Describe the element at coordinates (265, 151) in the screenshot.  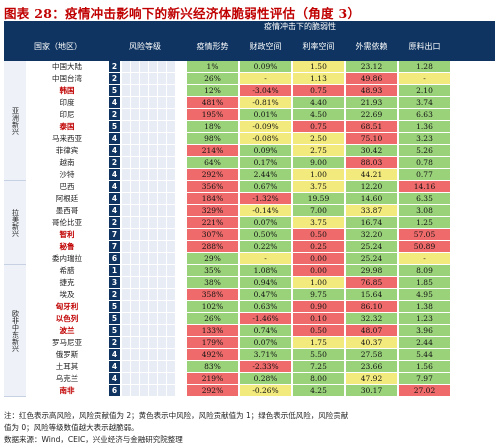
I see `fiscal-cell: 0.09%` at that location.